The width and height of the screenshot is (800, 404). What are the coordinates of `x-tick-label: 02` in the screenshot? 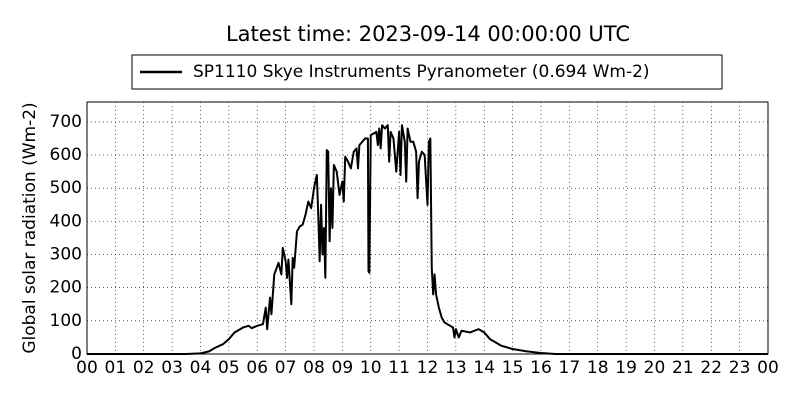 It's located at (144, 368).